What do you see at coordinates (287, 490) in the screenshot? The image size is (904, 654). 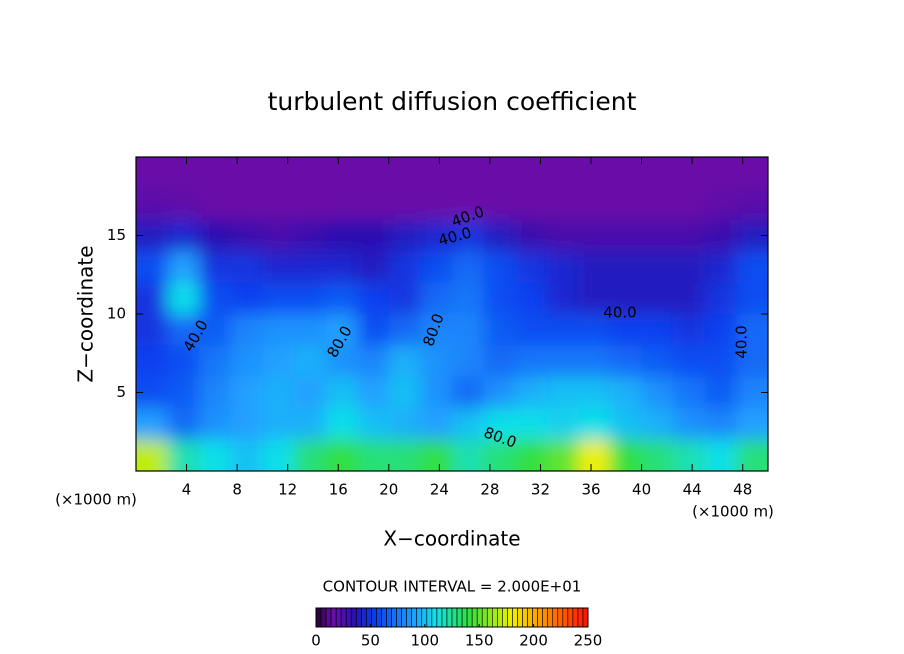 I see `x-tick-label: 12` at bounding box center [287, 490].